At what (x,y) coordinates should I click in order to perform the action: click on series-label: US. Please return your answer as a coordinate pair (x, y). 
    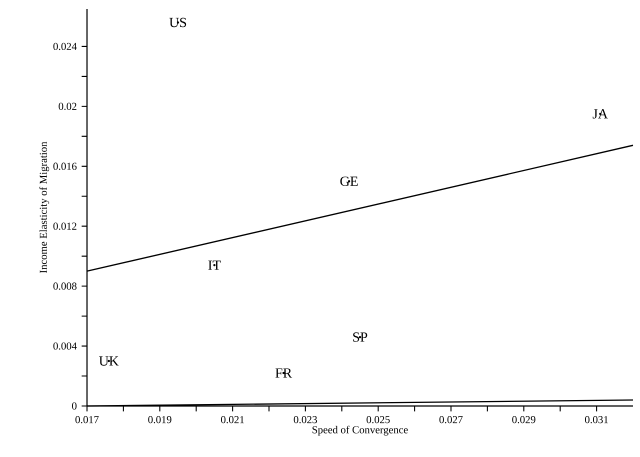
    Looking at the image, I should click on (177, 23).